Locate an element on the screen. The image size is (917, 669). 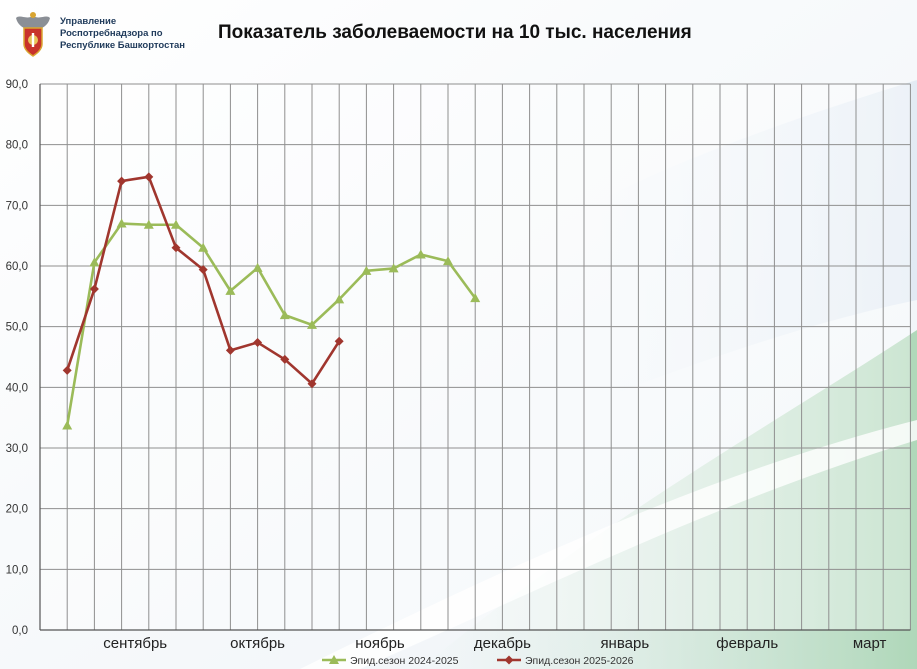
y-tick-label: 80,0 is located at coordinates (17, 146).